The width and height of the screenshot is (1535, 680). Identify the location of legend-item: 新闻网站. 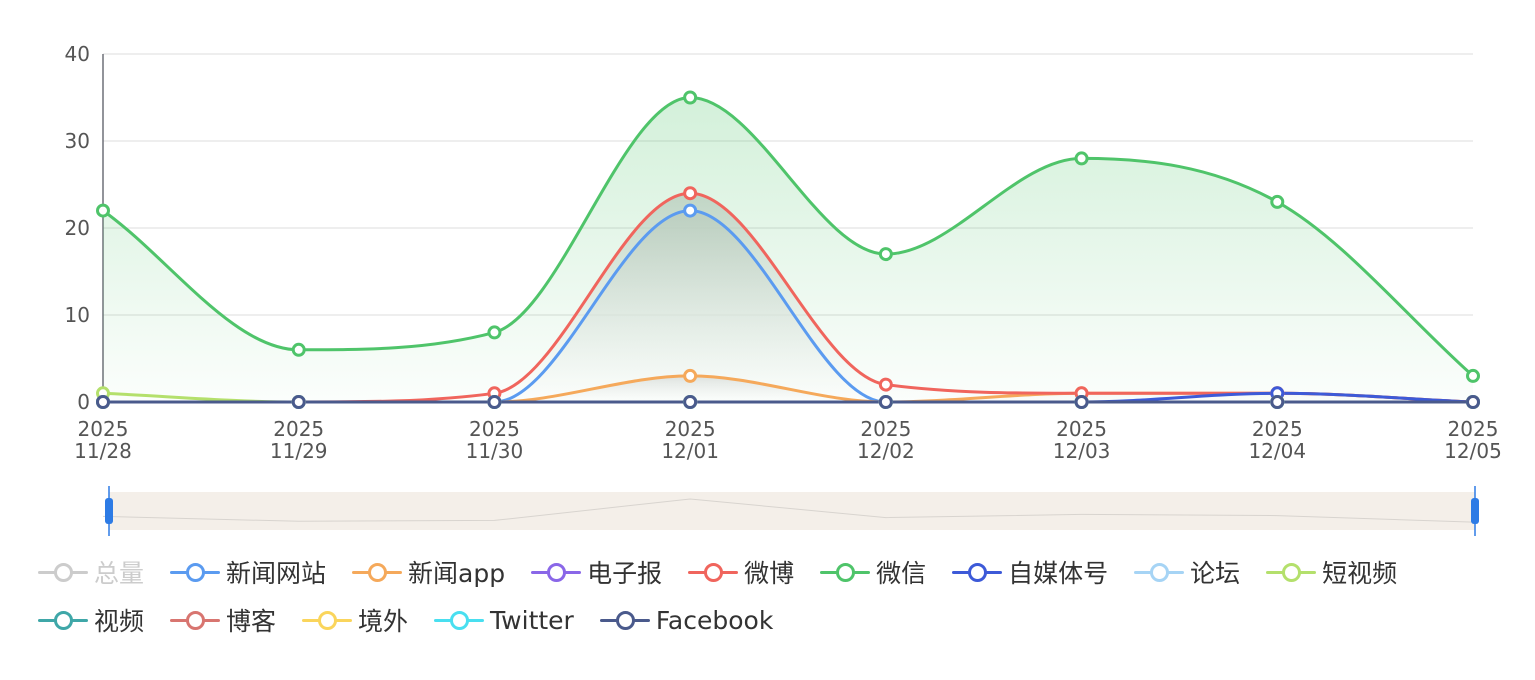
(248, 572).